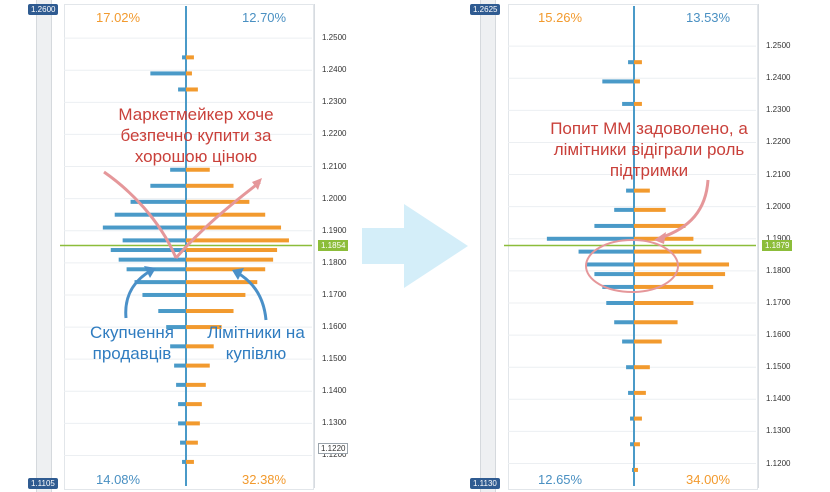 This screenshot has width=830, height=492. I want to click on y-tick-label: 1.1800, so click(334, 262).